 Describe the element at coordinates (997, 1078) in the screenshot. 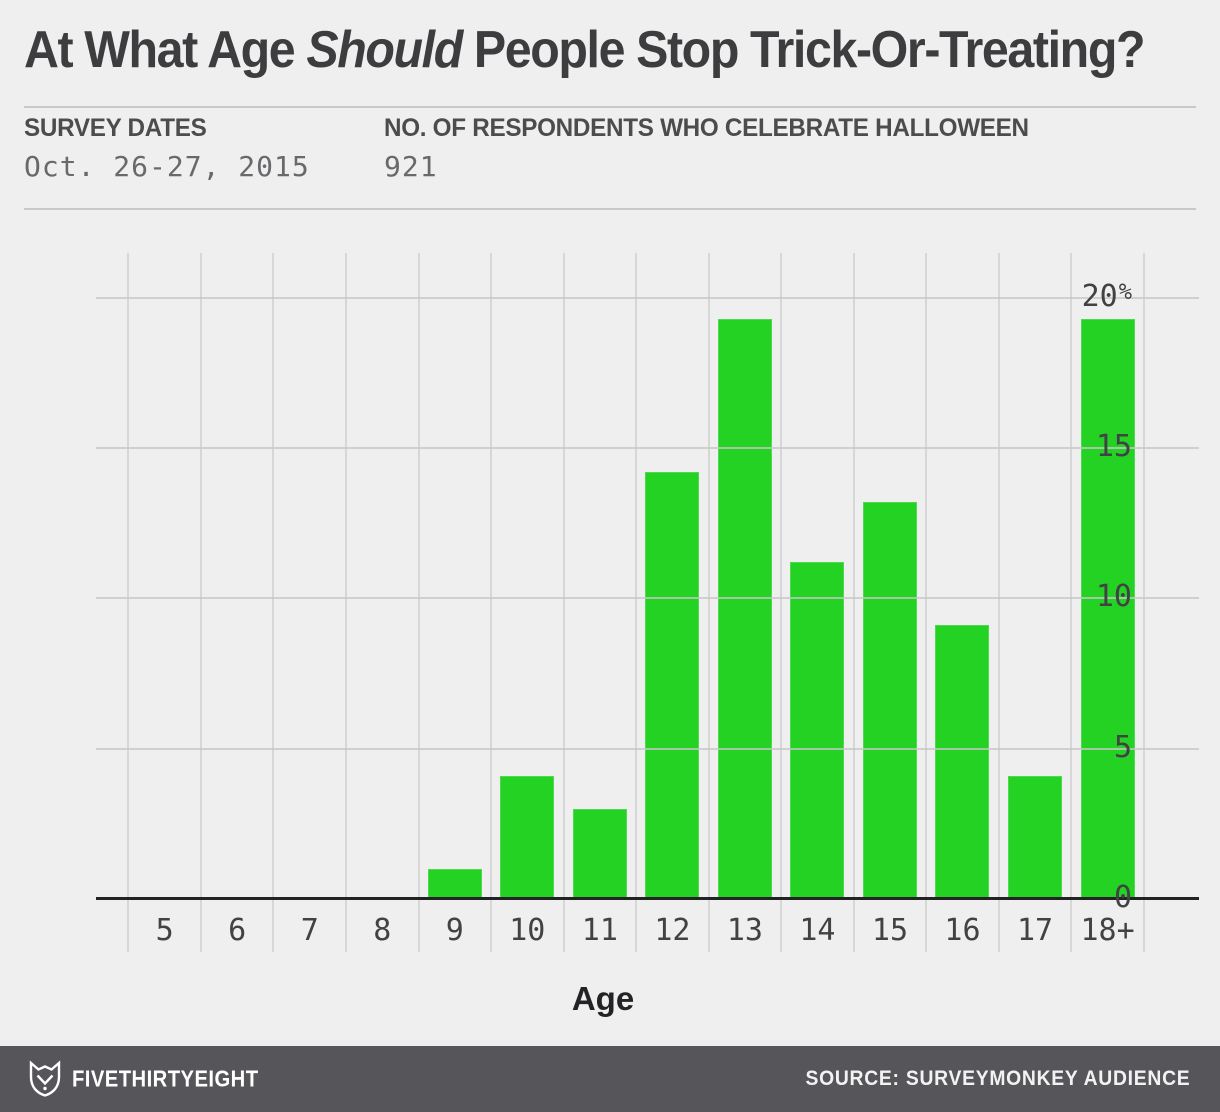

I see `source-credit: SOURCE: SURVEYMONKEY AUDIENCE` at that location.